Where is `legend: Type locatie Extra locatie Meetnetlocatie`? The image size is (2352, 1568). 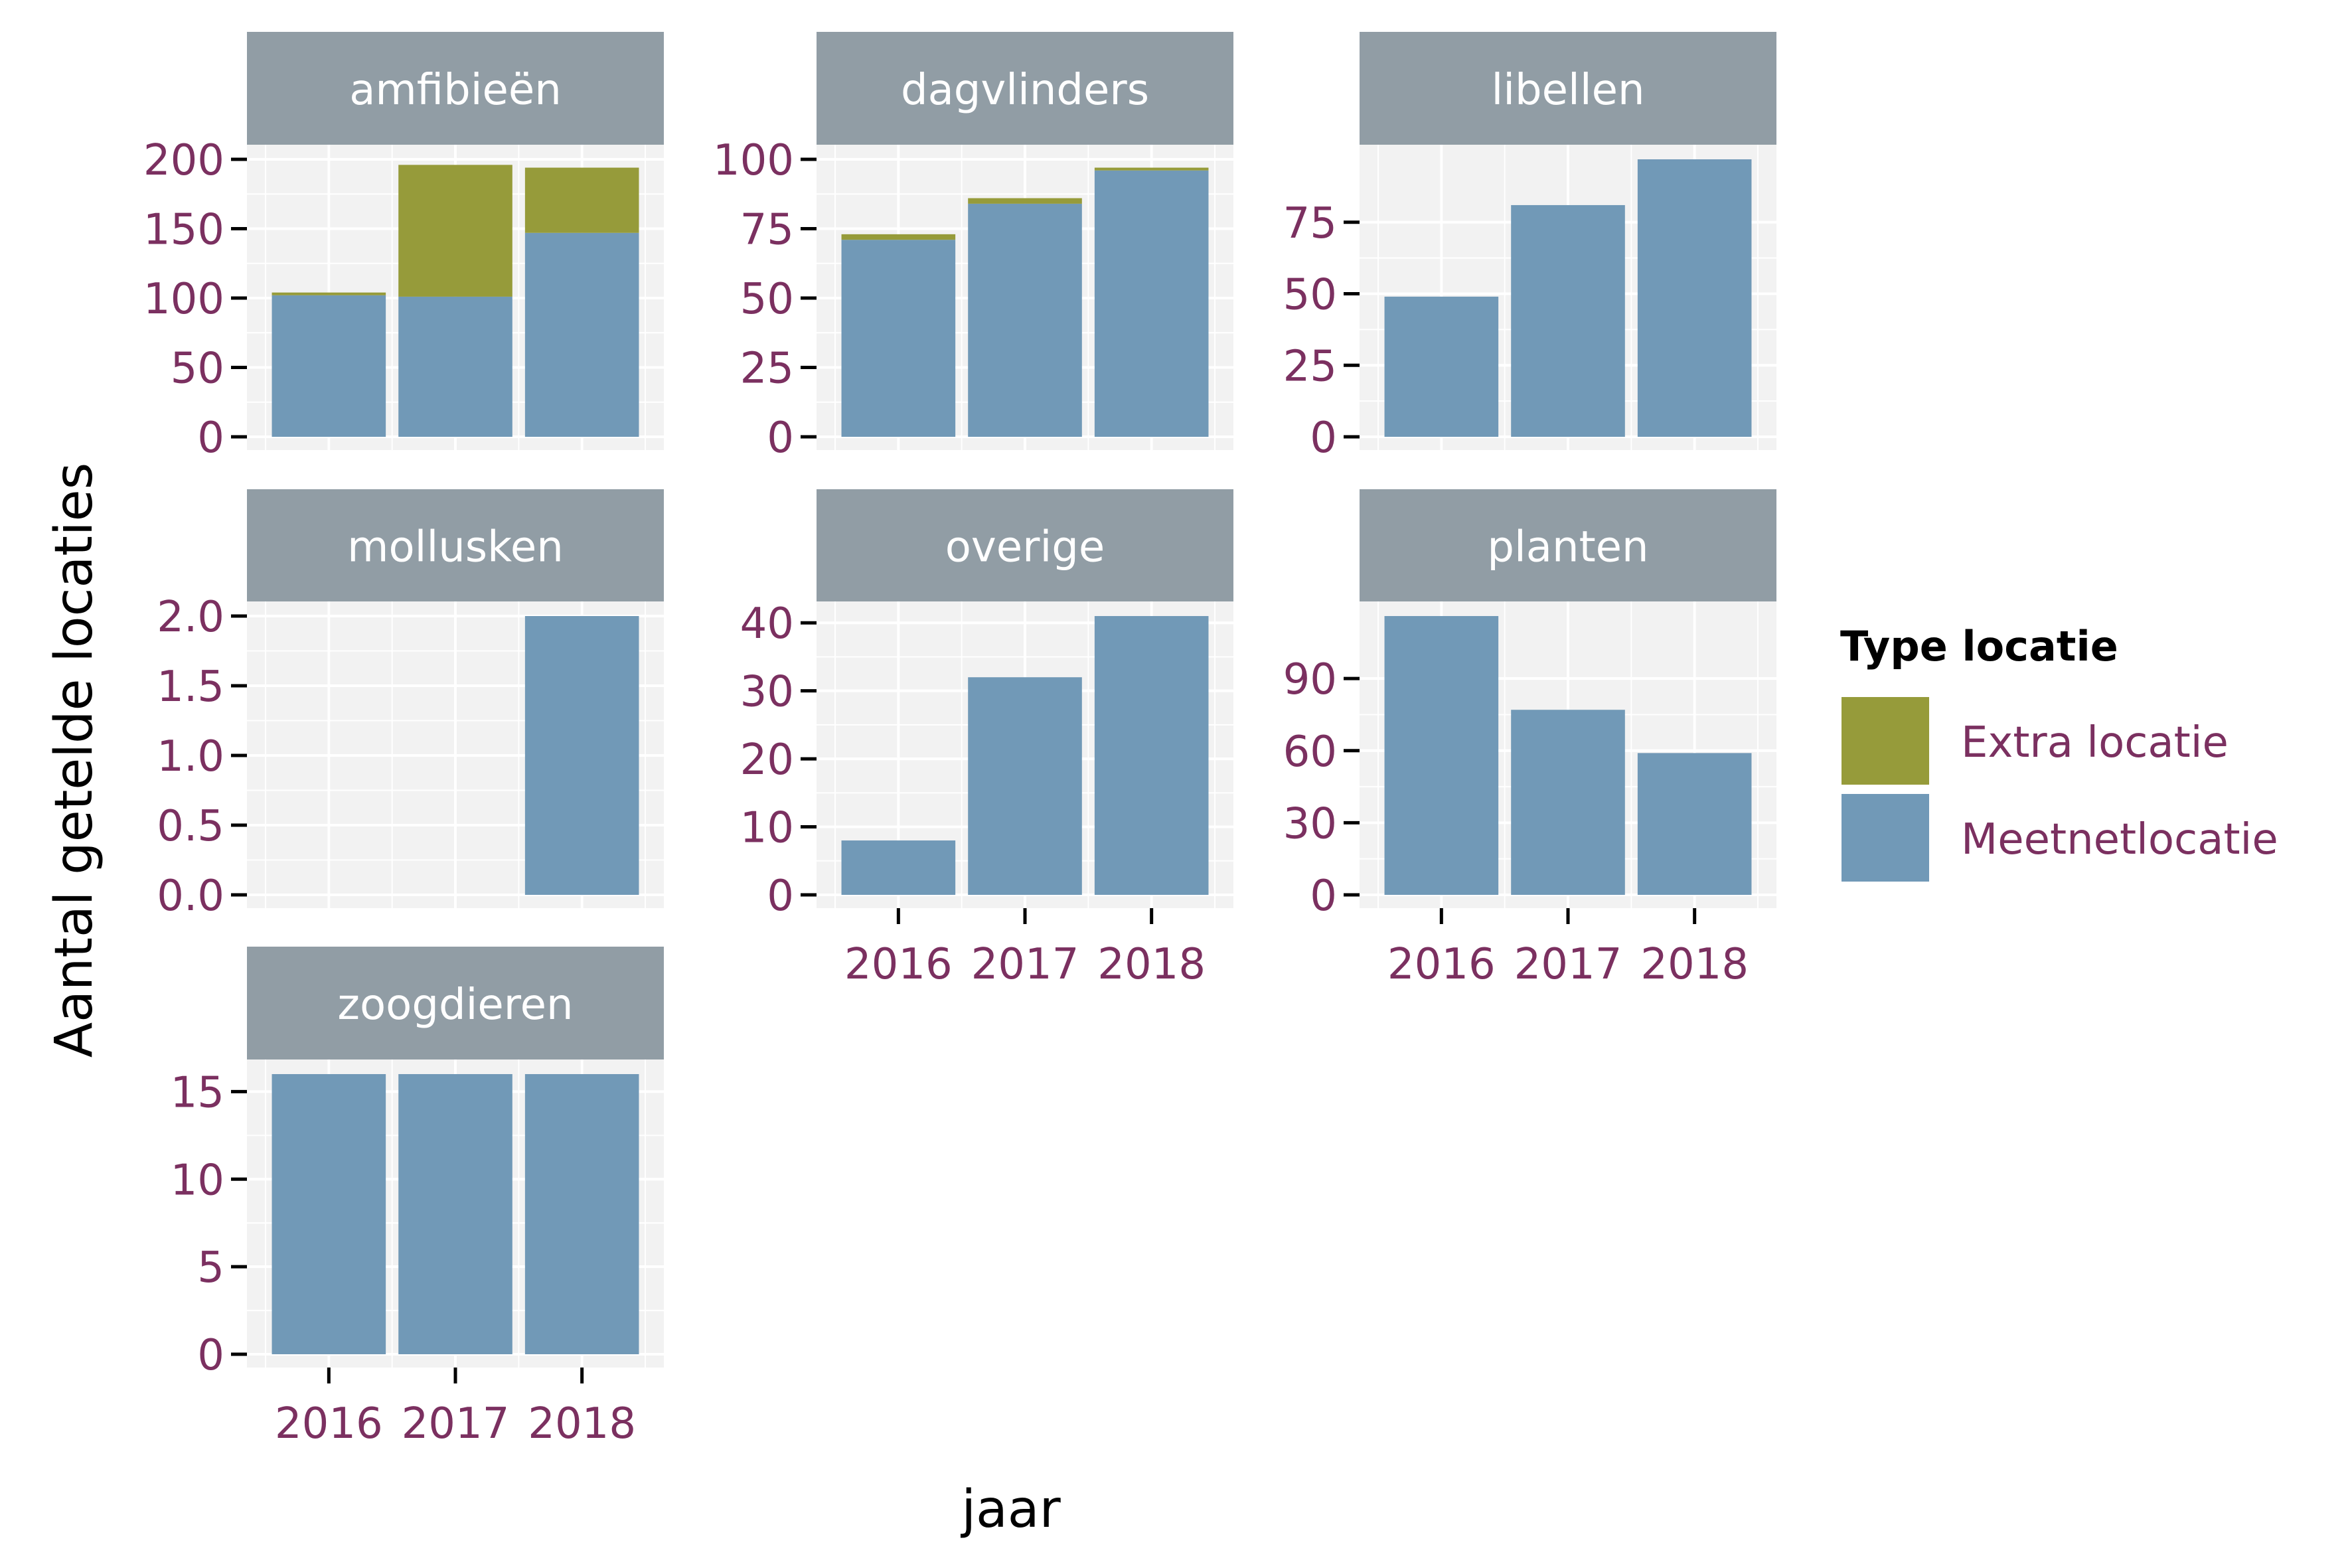 legend: Type locatie Extra locatie Meetnetlocatie is located at coordinates (2058, 753).